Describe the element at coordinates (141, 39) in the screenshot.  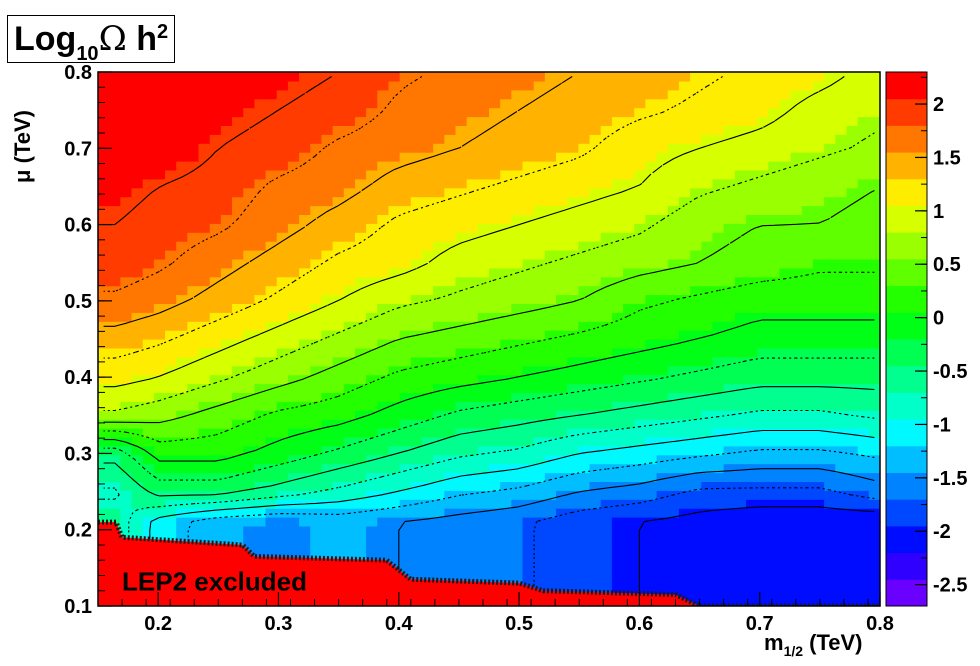
I see `title-suffix: h` at that location.